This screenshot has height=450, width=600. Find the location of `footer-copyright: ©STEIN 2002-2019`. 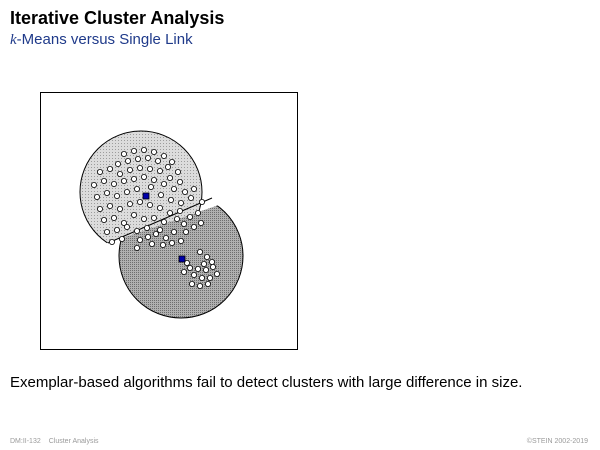

footer-copyright: ©STEIN 2002-2019 is located at coordinates (557, 441).